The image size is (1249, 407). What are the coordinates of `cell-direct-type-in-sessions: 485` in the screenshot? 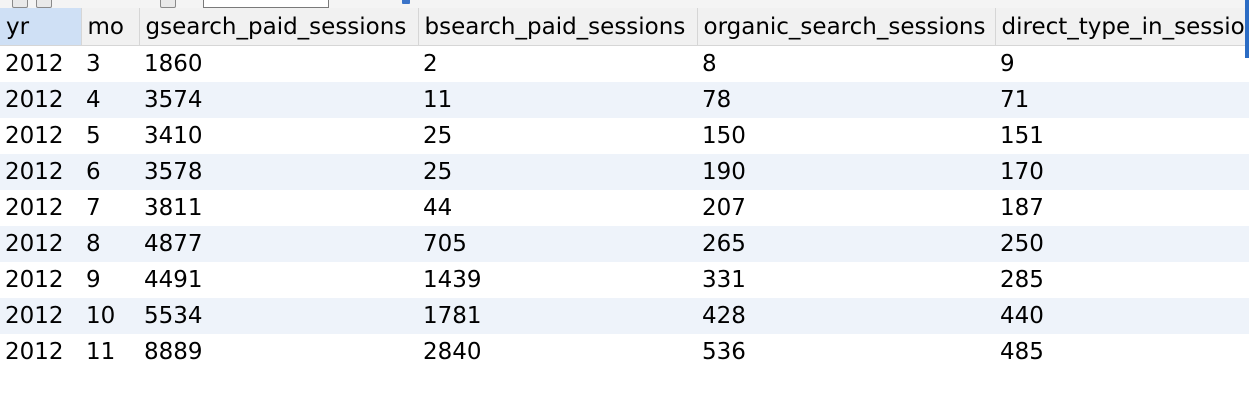 It's located at (1022, 352).